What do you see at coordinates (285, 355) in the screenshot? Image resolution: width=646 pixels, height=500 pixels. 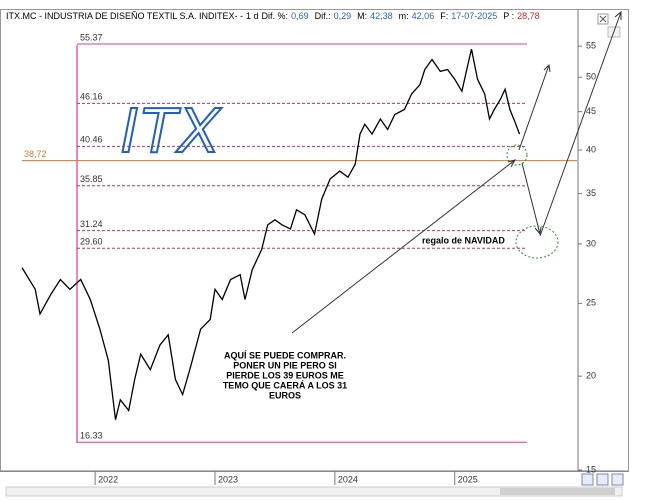 I see `annotation-line: AQUÍ SE PUEDE COMPRAR.` at bounding box center [285, 355].